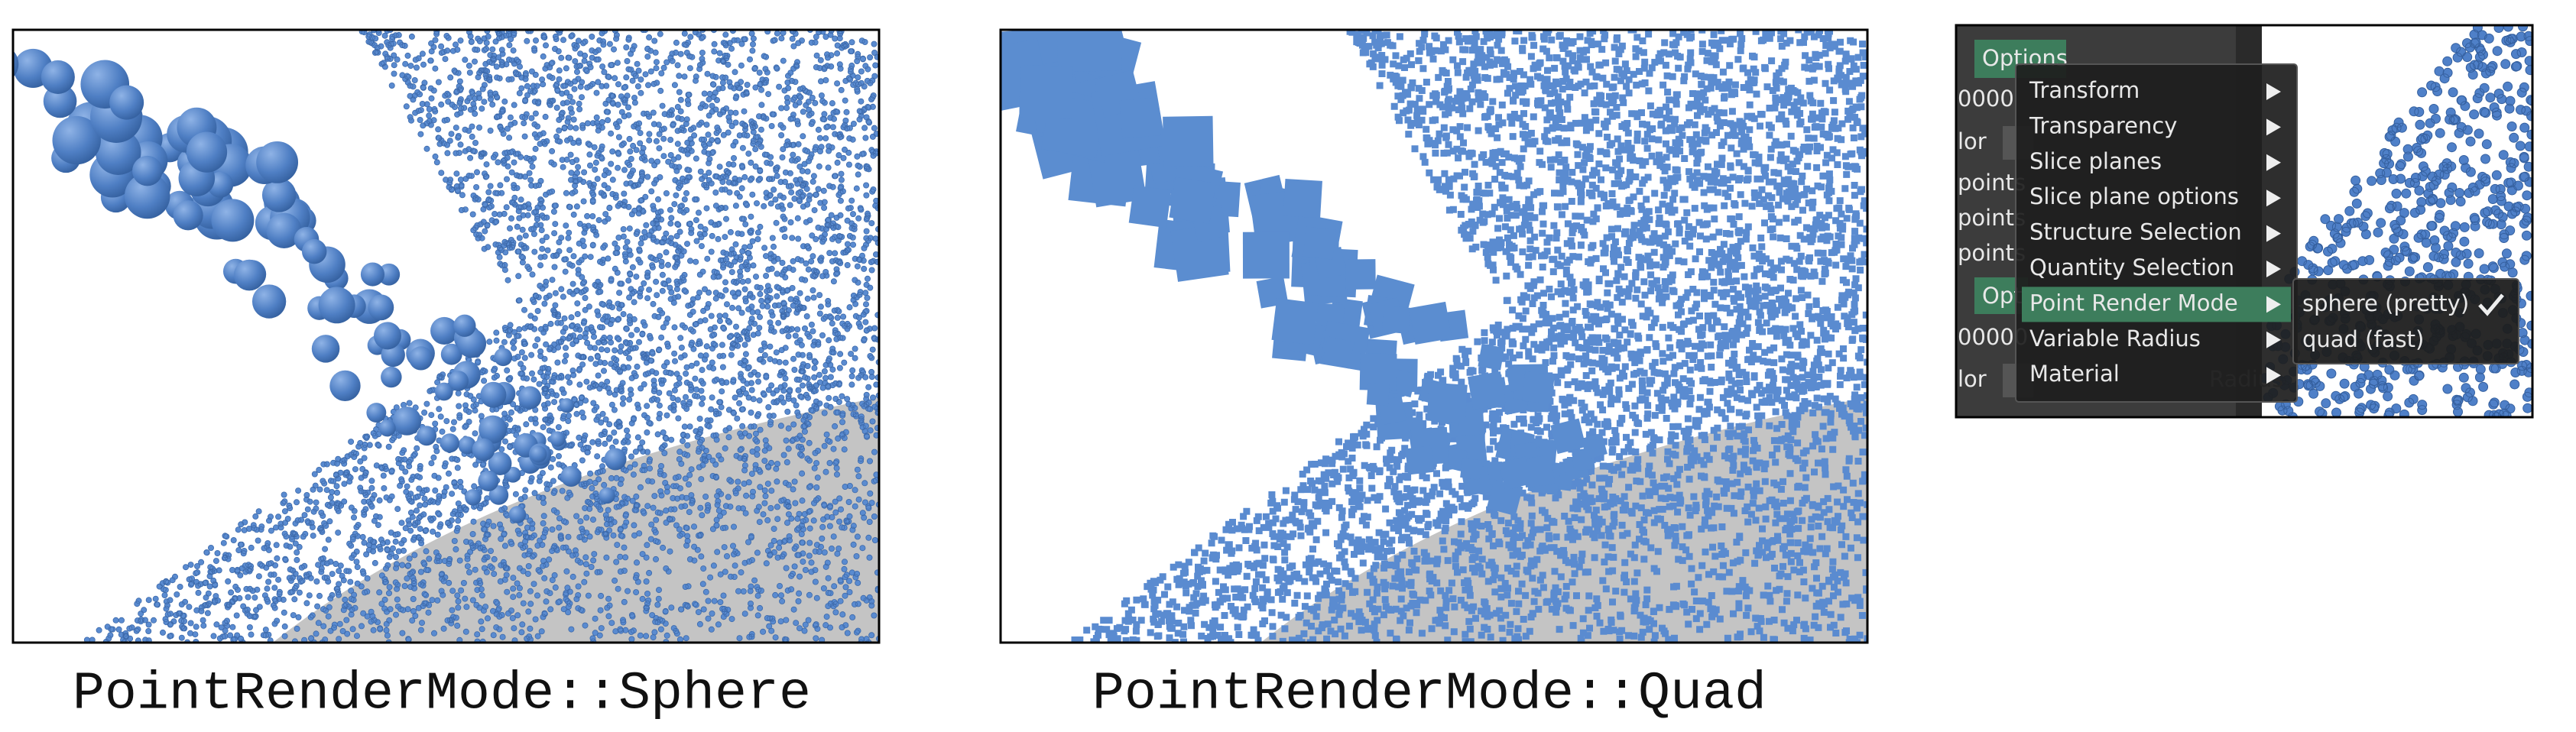 This screenshot has height=732, width=2576. Describe the element at coordinates (2084, 90) in the screenshot. I see `menu-item: Transform` at that location.